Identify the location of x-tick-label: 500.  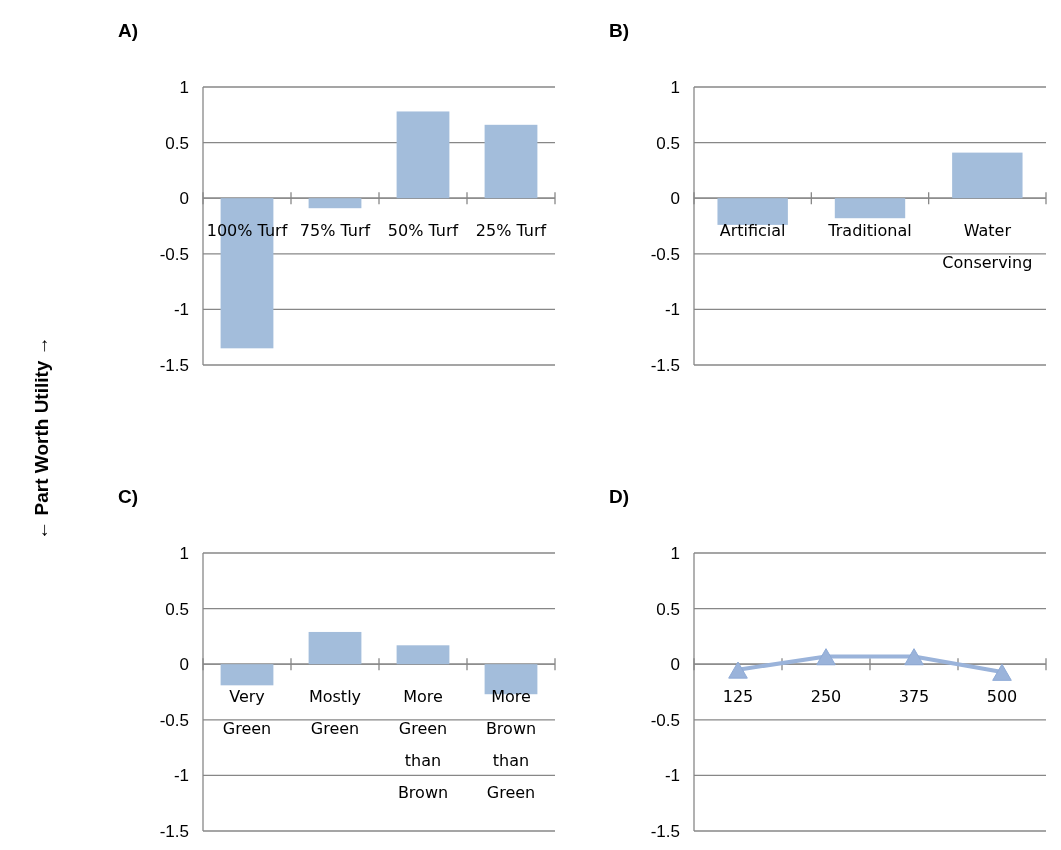
(1002, 697).